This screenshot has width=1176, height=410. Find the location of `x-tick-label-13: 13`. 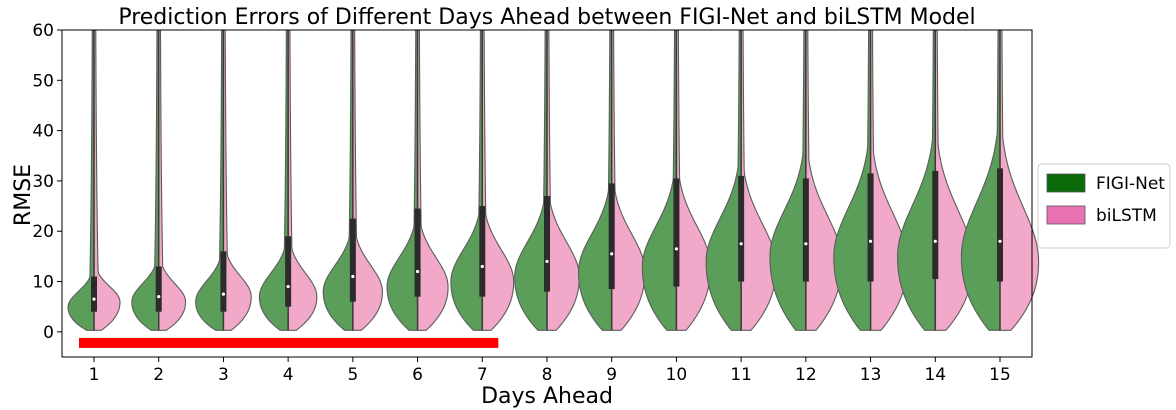

x-tick-label-13: 13 is located at coordinates (871, 375).